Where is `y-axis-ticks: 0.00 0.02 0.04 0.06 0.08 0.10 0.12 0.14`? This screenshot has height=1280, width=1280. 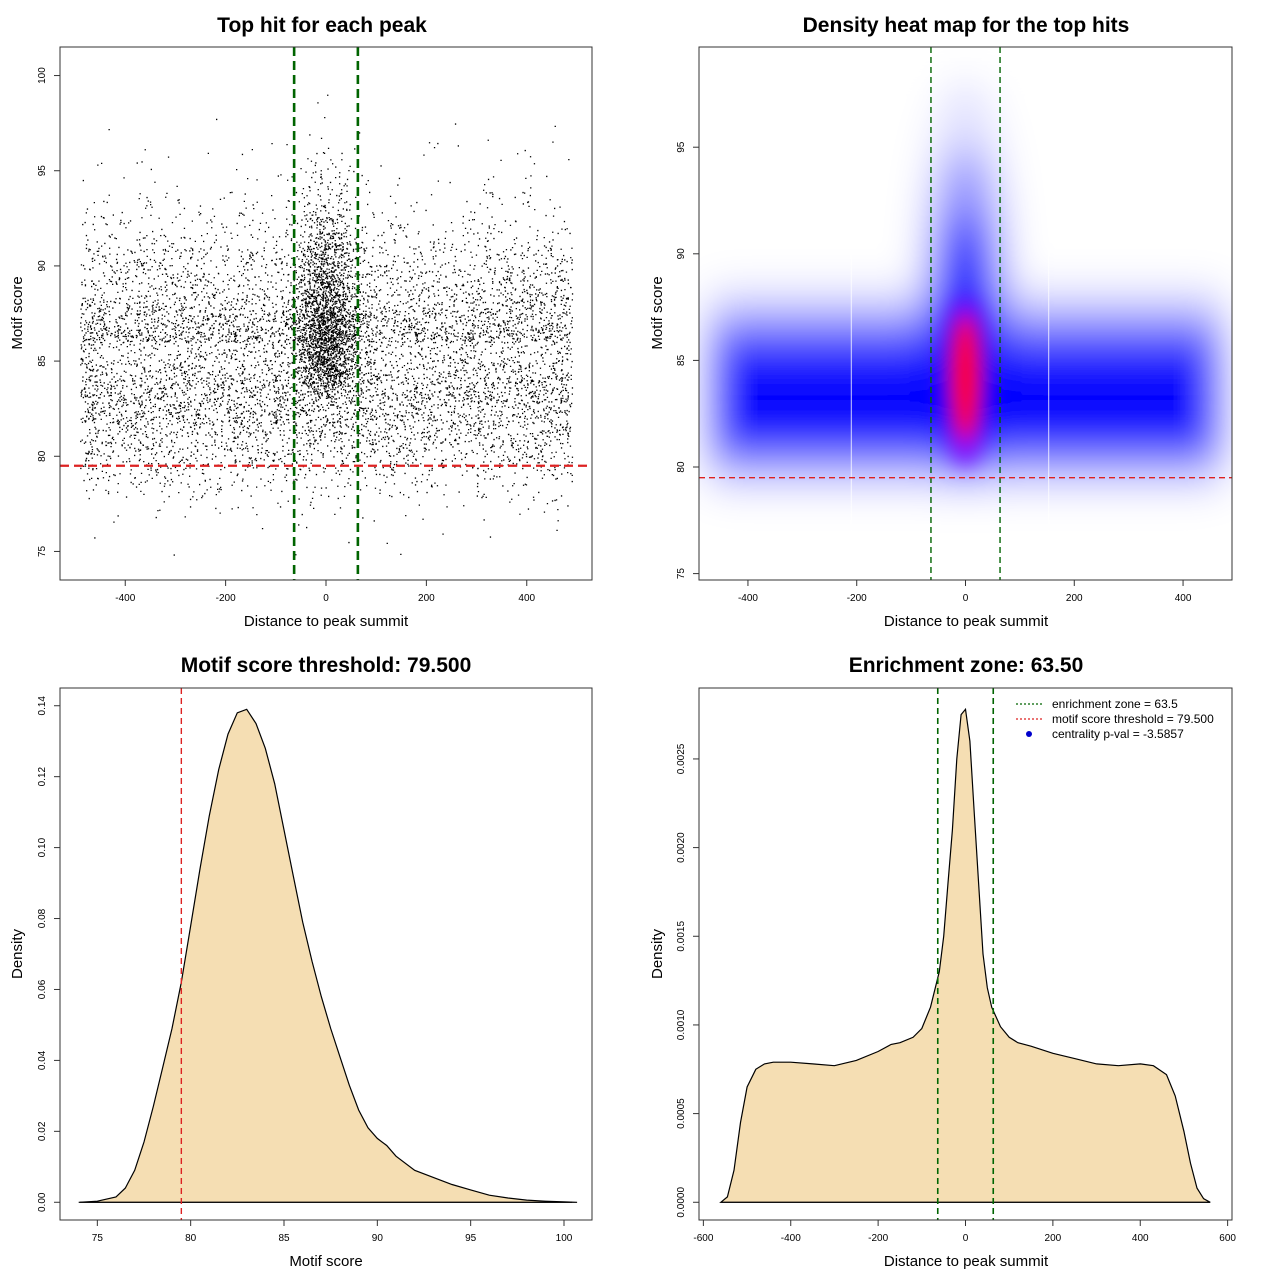 y-axis-ticks: 0.00 0.02 0.04 0.06 0.08 0.10 0.12 0.14 is located at coordinates (48, 954).